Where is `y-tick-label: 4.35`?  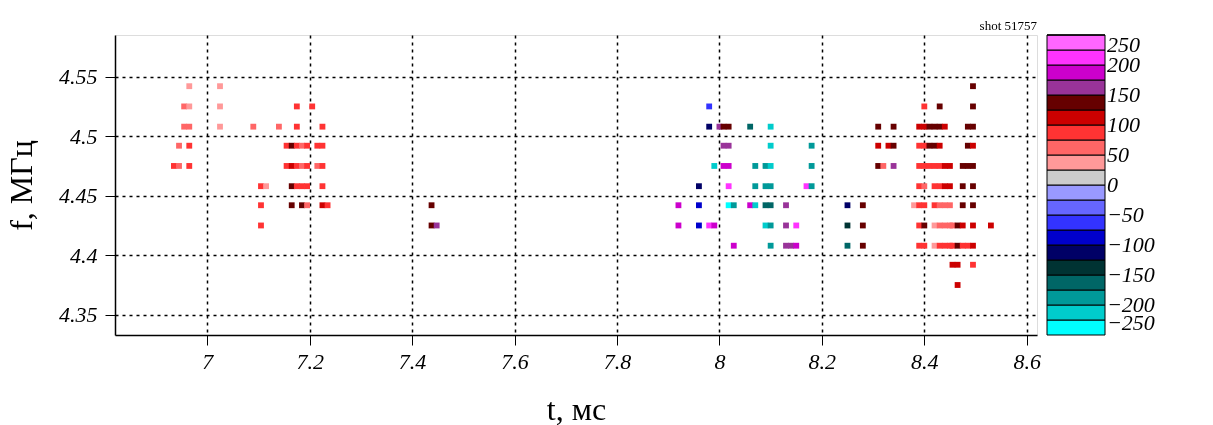
y-tick-label: 4.35 is located at coordinates (78, 315).